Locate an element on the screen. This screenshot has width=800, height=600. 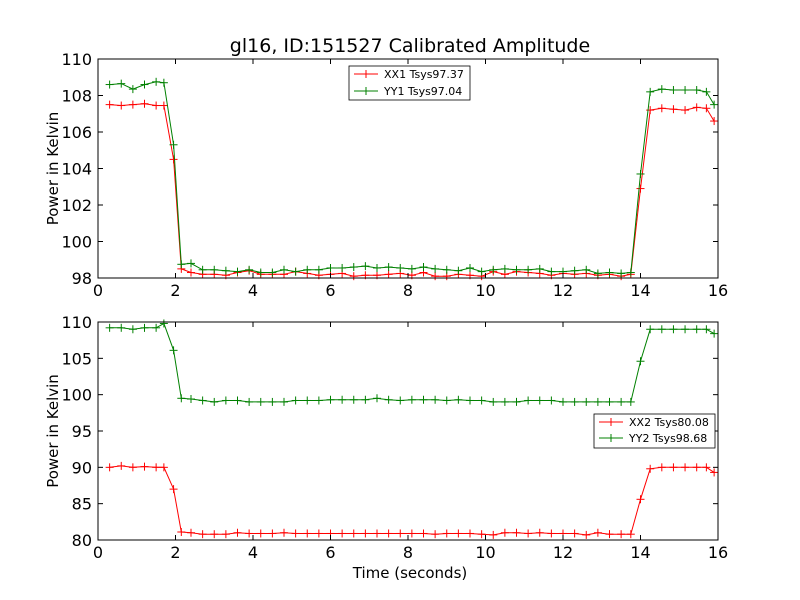
legend-label-yy2: YY2 Tsys98.68 is located at coordinates (667, 438).